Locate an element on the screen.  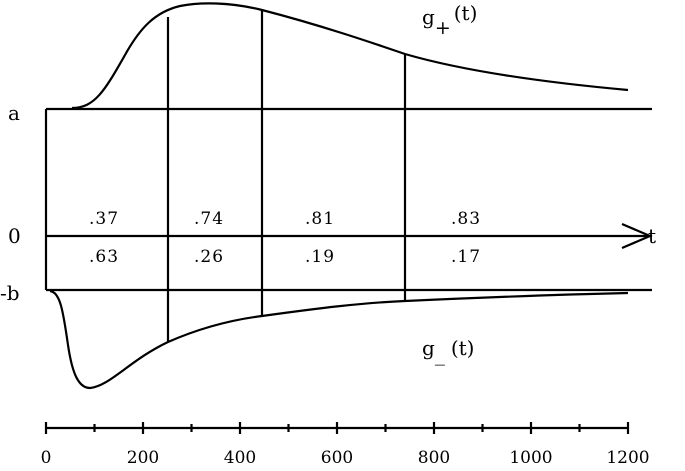
tick-label: 800 is located at coordinates (434, 457).